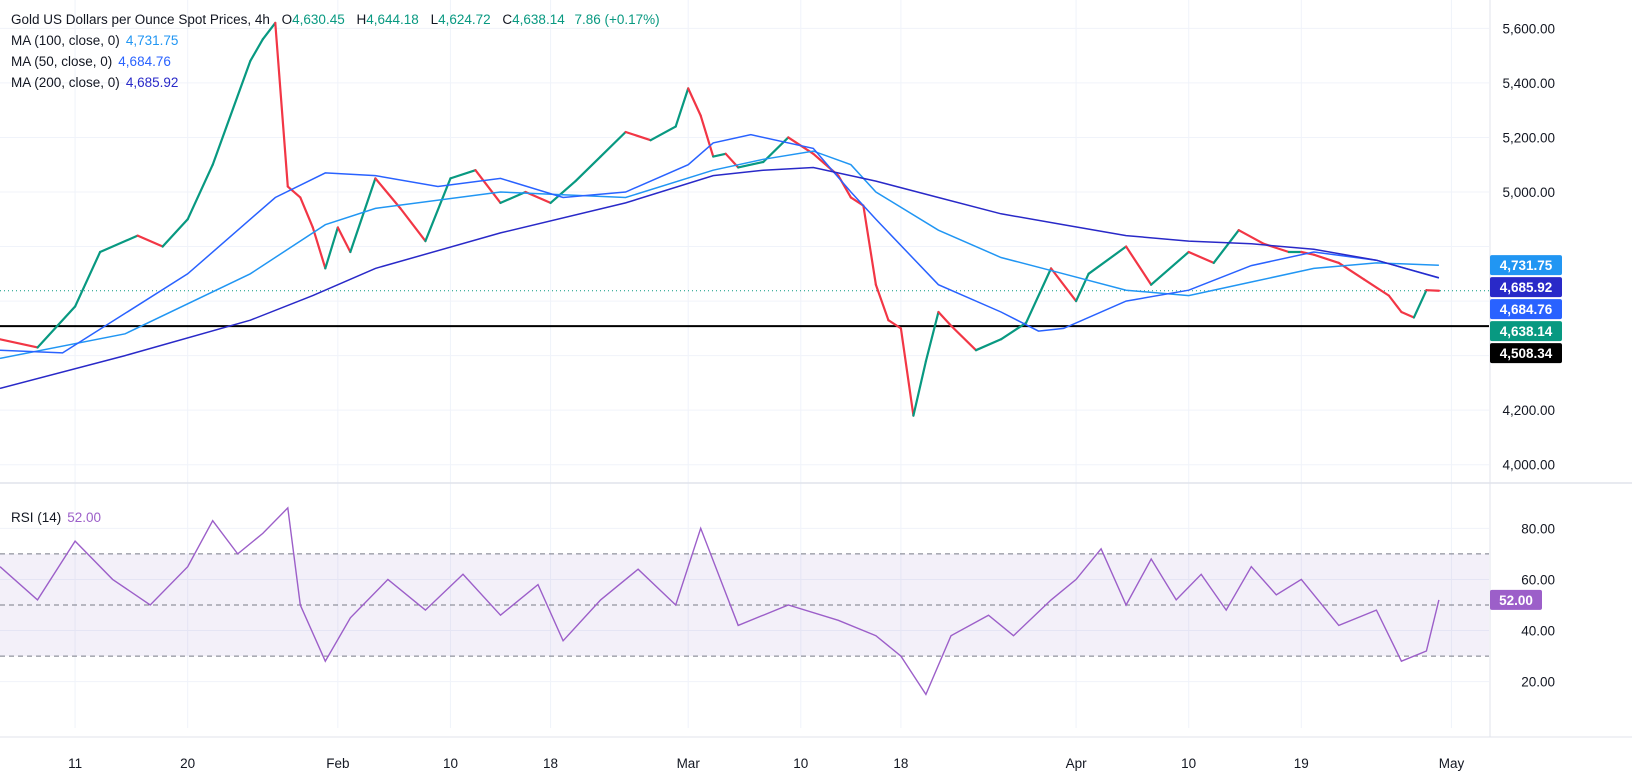 This screenshot has width=1632, height=783. What do you see at coordinates (144, 61) in the screenshot?
I see `ma50-value: 4,684.76` at bounding box center [144, 61].